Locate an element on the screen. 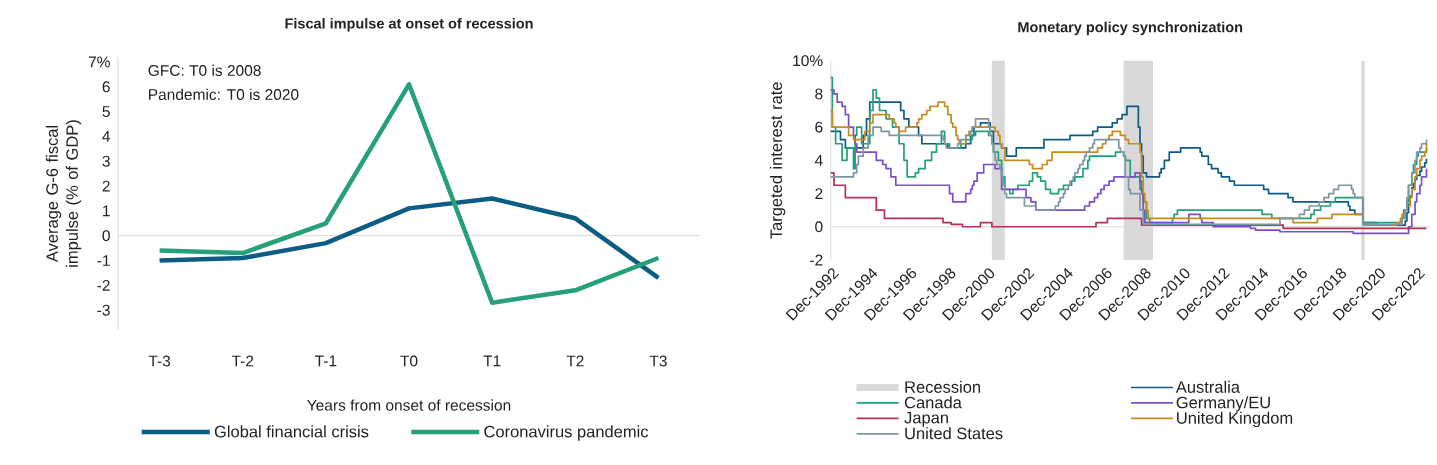 This screenshot has width=1437, height=465. x-tick-label: T-3 is located at coordinates (159, 361).